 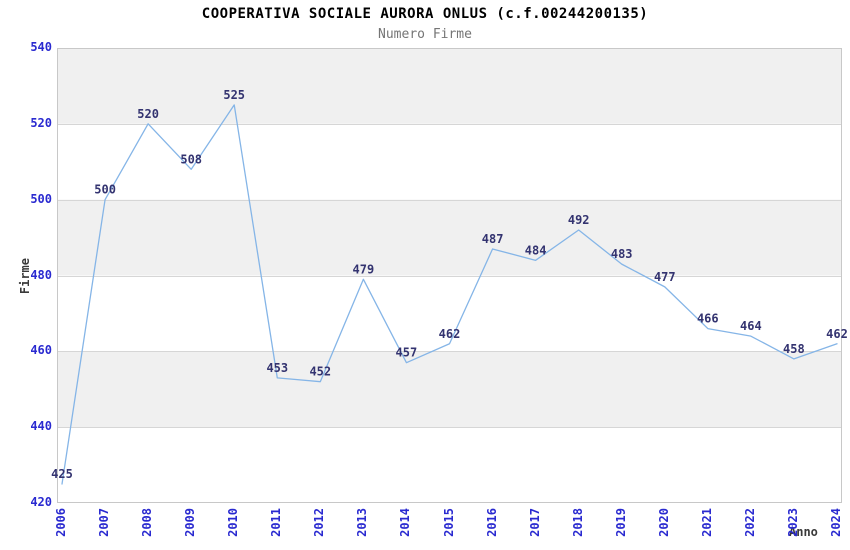 What do you see at coordinates (407, 353) in the screenshot?
I see `data-point-label: 457` at bounding box center [407, 353].